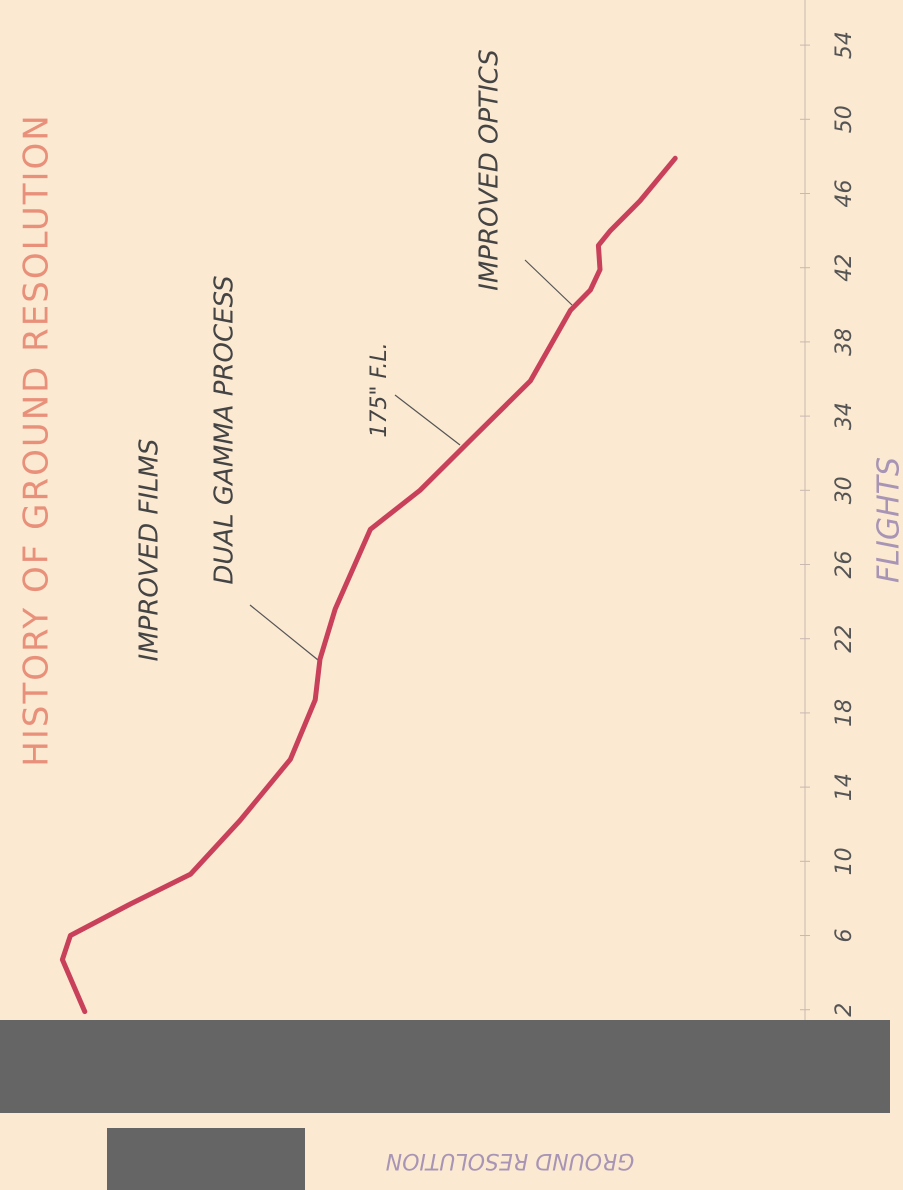 The image size is (903, 1190). I want to click on annotation-arrows, so click(411, 460).